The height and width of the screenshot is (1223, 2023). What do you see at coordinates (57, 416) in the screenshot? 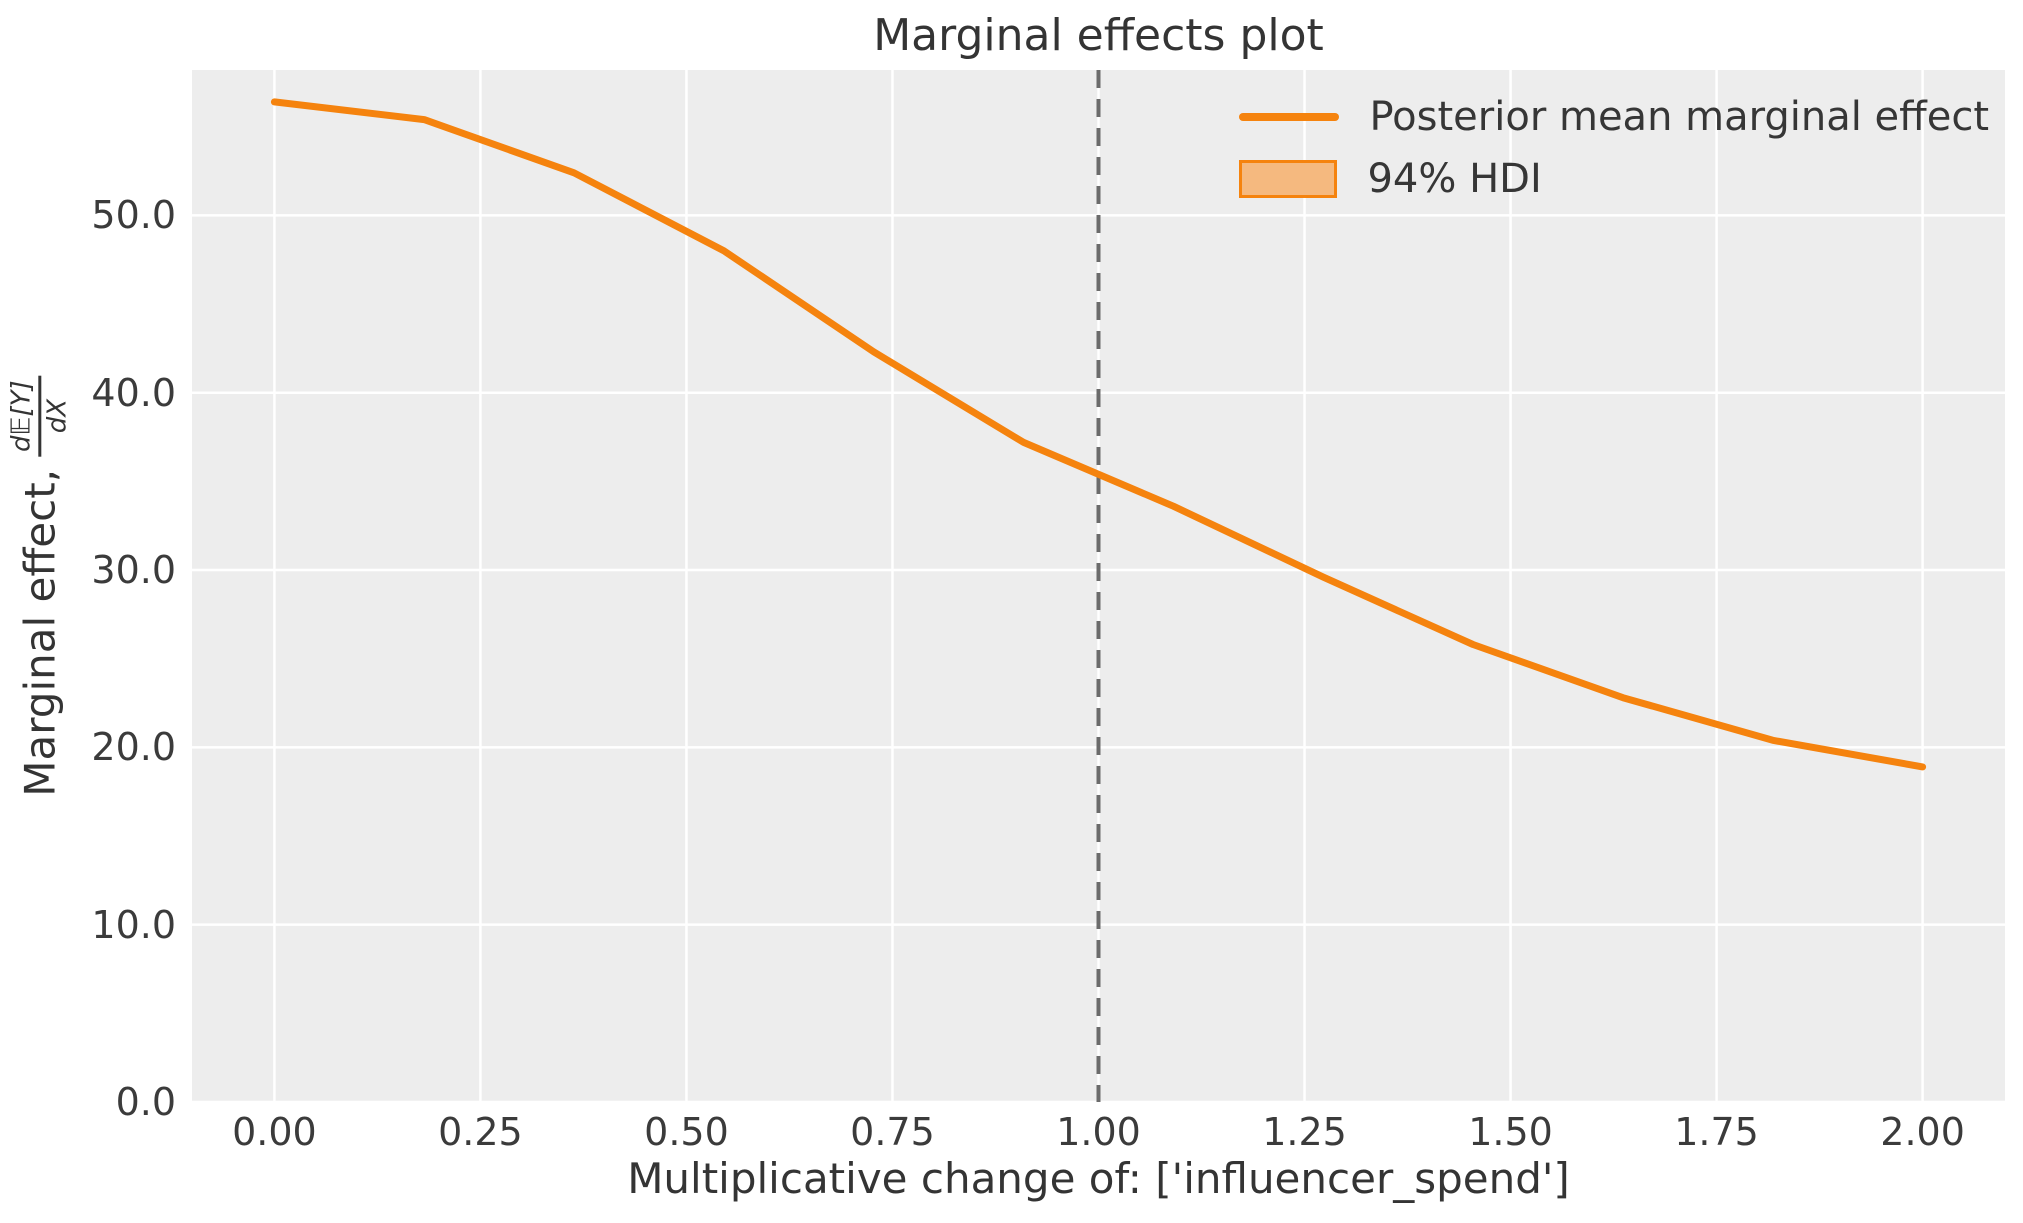
I see `fraction-denominator: dX` at bounding box center [57, 416].